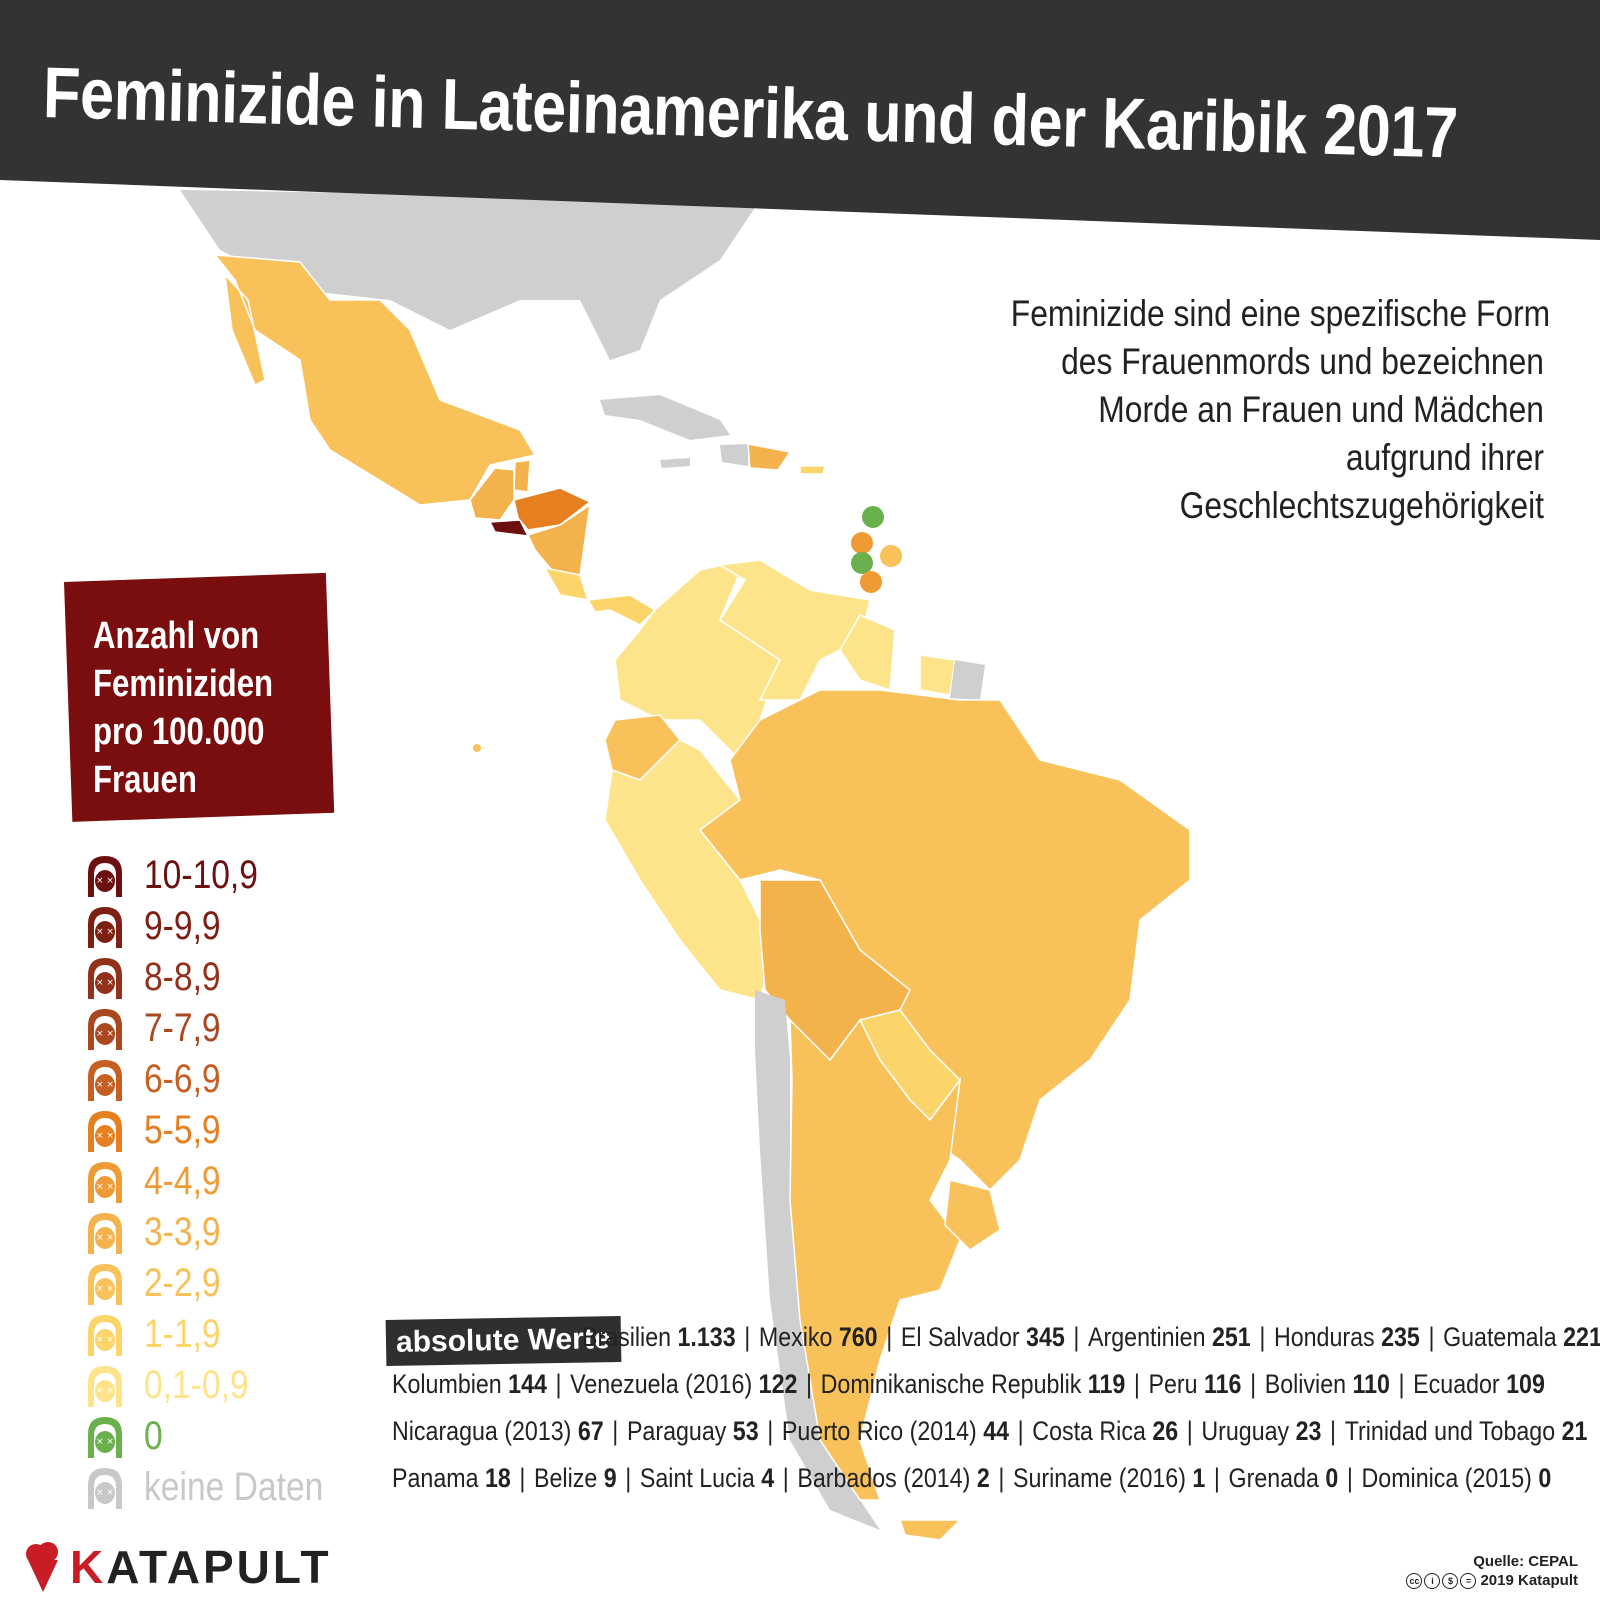  Describe the element at coordinates (219, 1283) in the screenshot. I see `legend-item: × × 2-2,9` at that location.